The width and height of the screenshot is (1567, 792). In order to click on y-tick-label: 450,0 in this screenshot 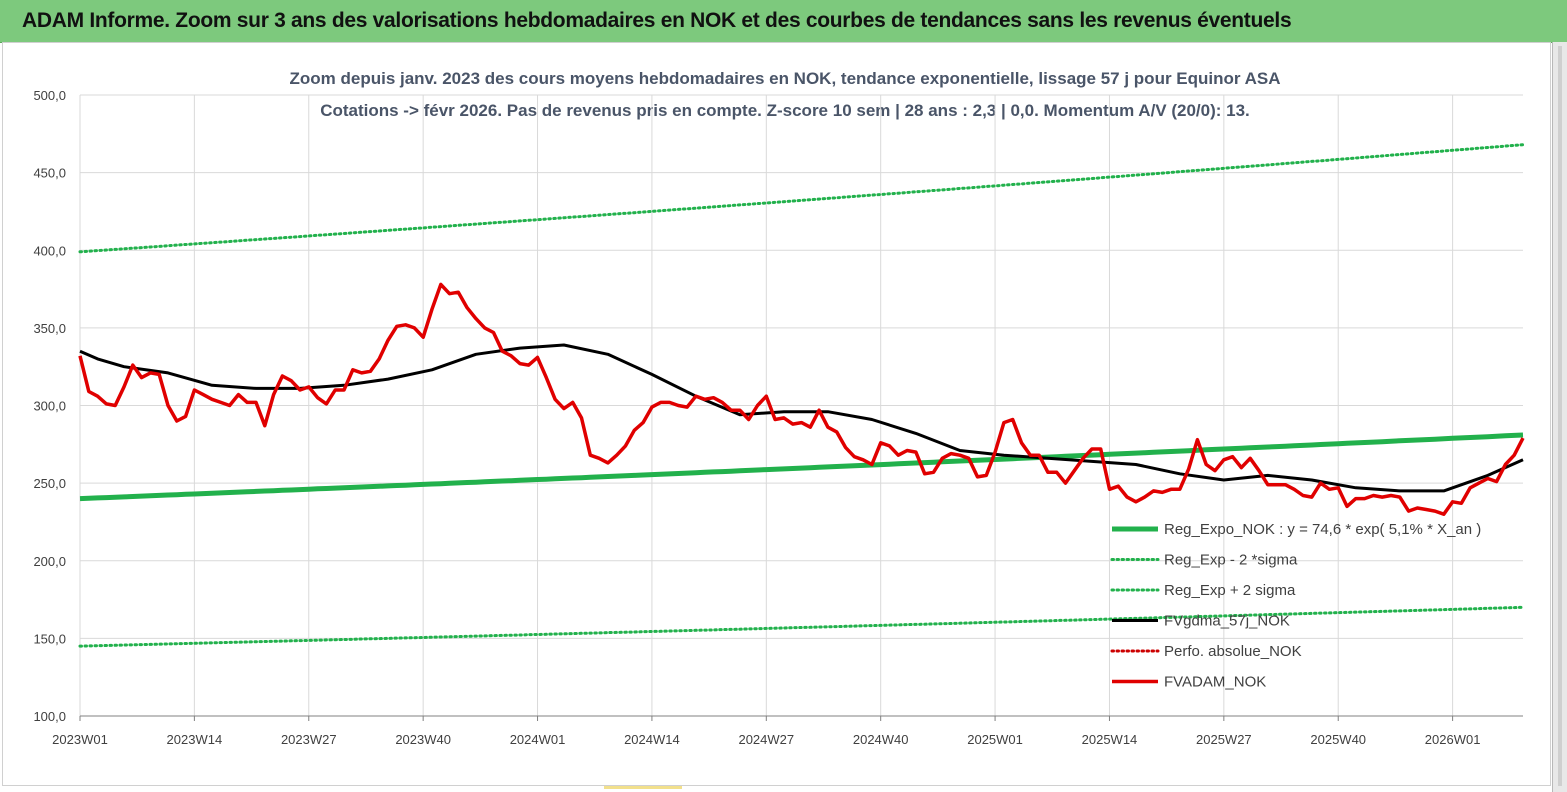, I will do `click(49, 173)`.